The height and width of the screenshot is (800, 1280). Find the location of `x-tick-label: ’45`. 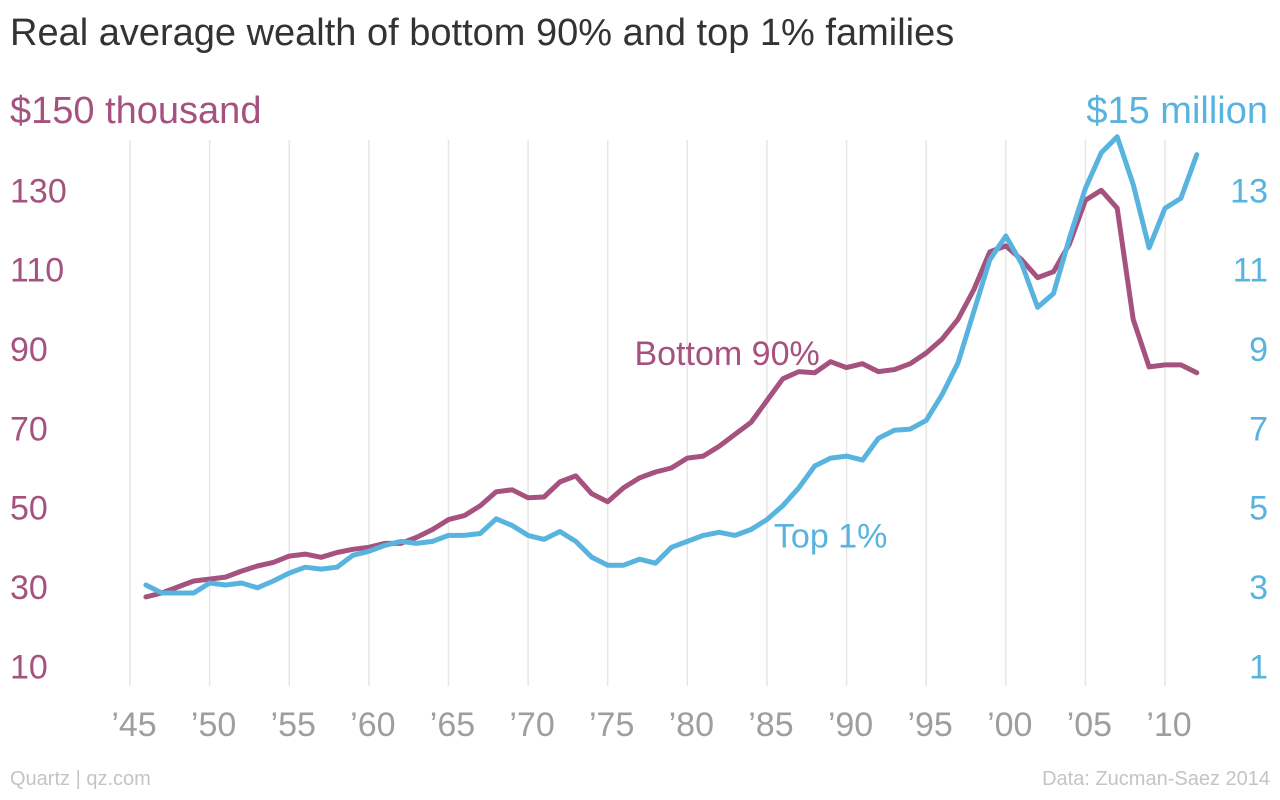

x-tick-label: ’45 is located at coordinates (133, 725).